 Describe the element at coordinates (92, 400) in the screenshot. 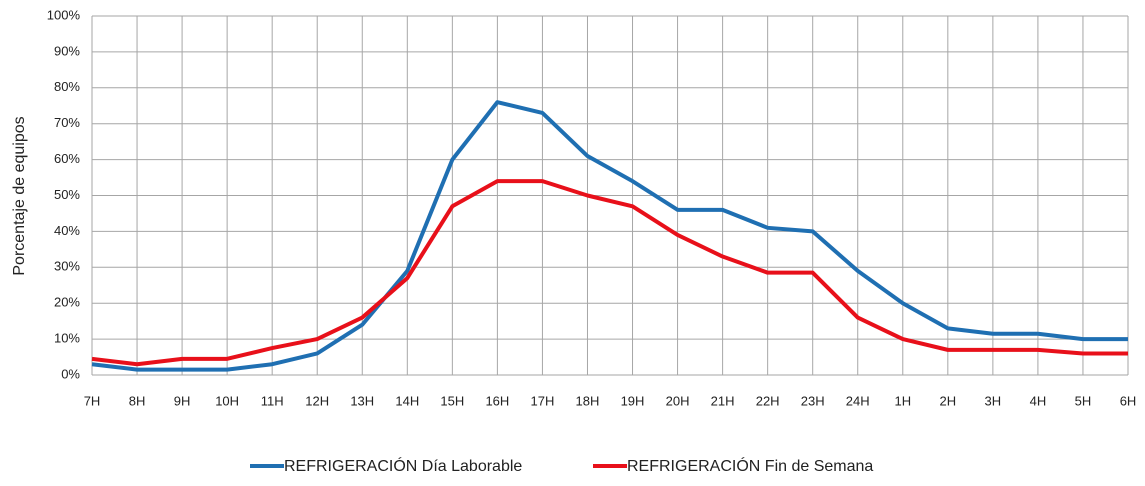

I see `x-tick-label: 7H` at that location.